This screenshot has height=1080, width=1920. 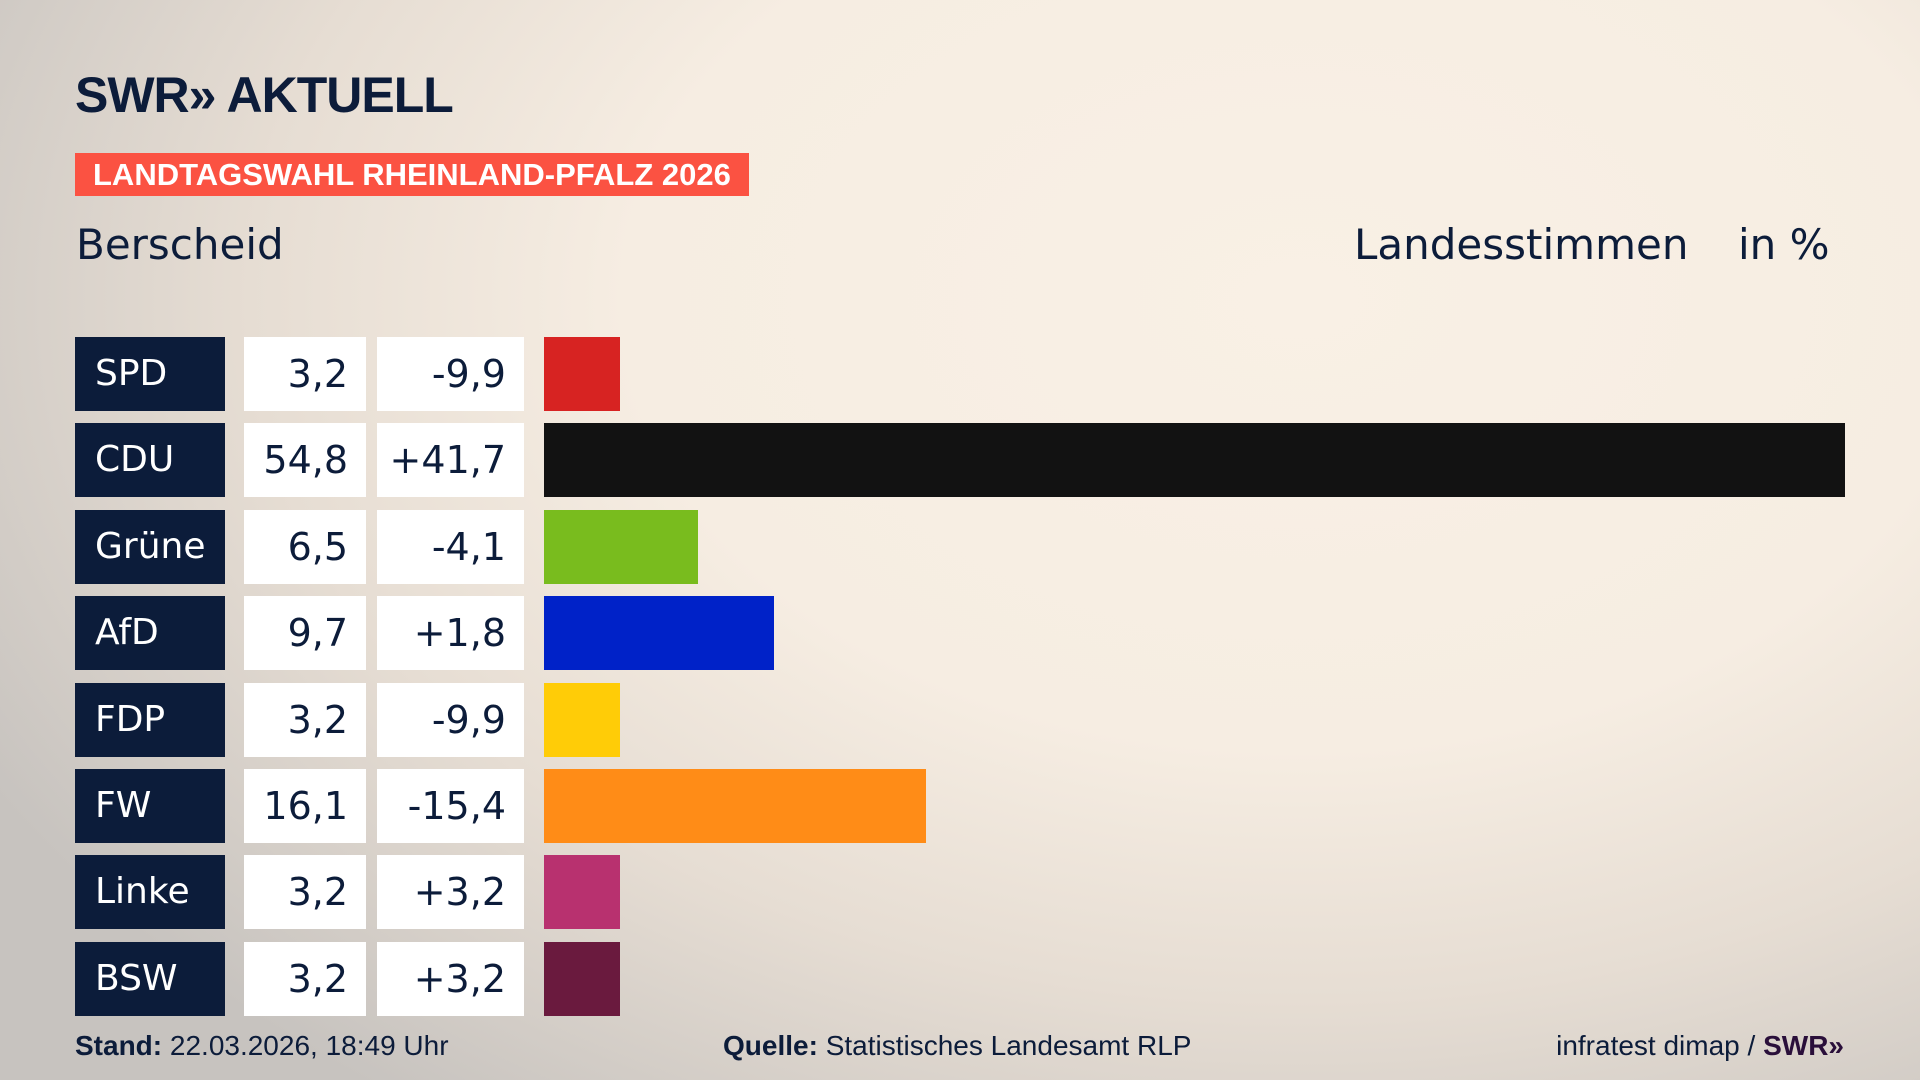 I want to click on vote-change: +41,7, so click(x=450, y=460).